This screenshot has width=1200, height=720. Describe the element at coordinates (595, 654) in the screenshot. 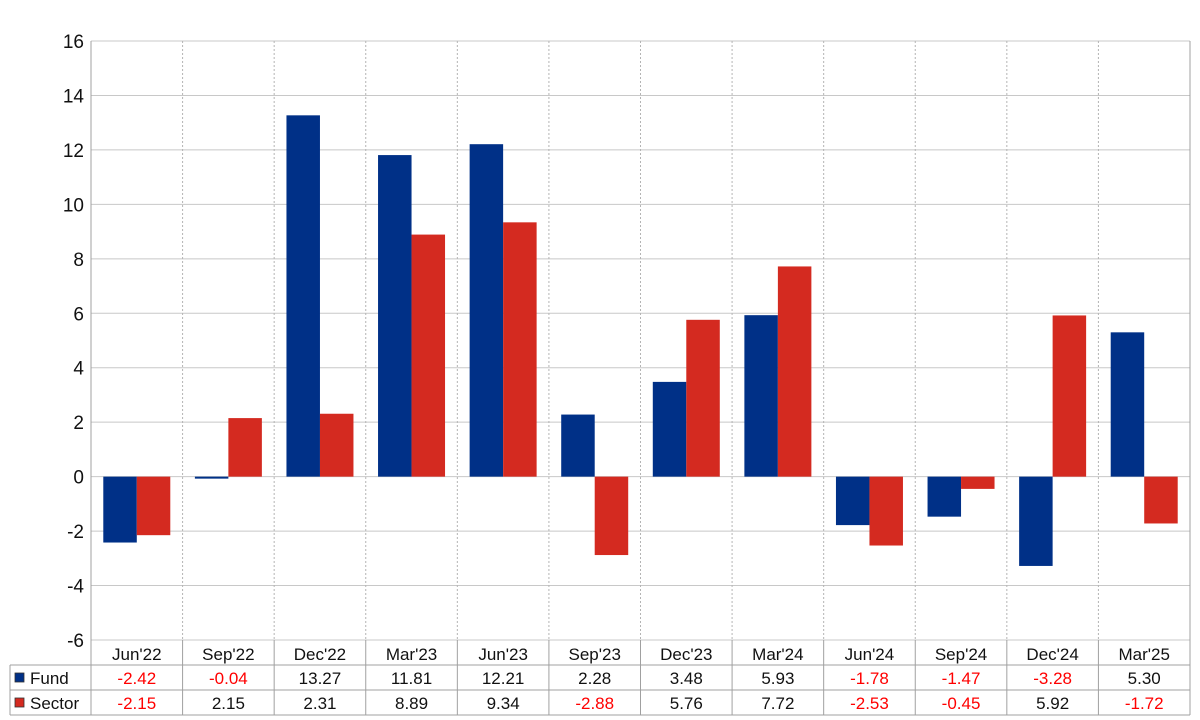

I see `category-label: Sep'23` at that location.